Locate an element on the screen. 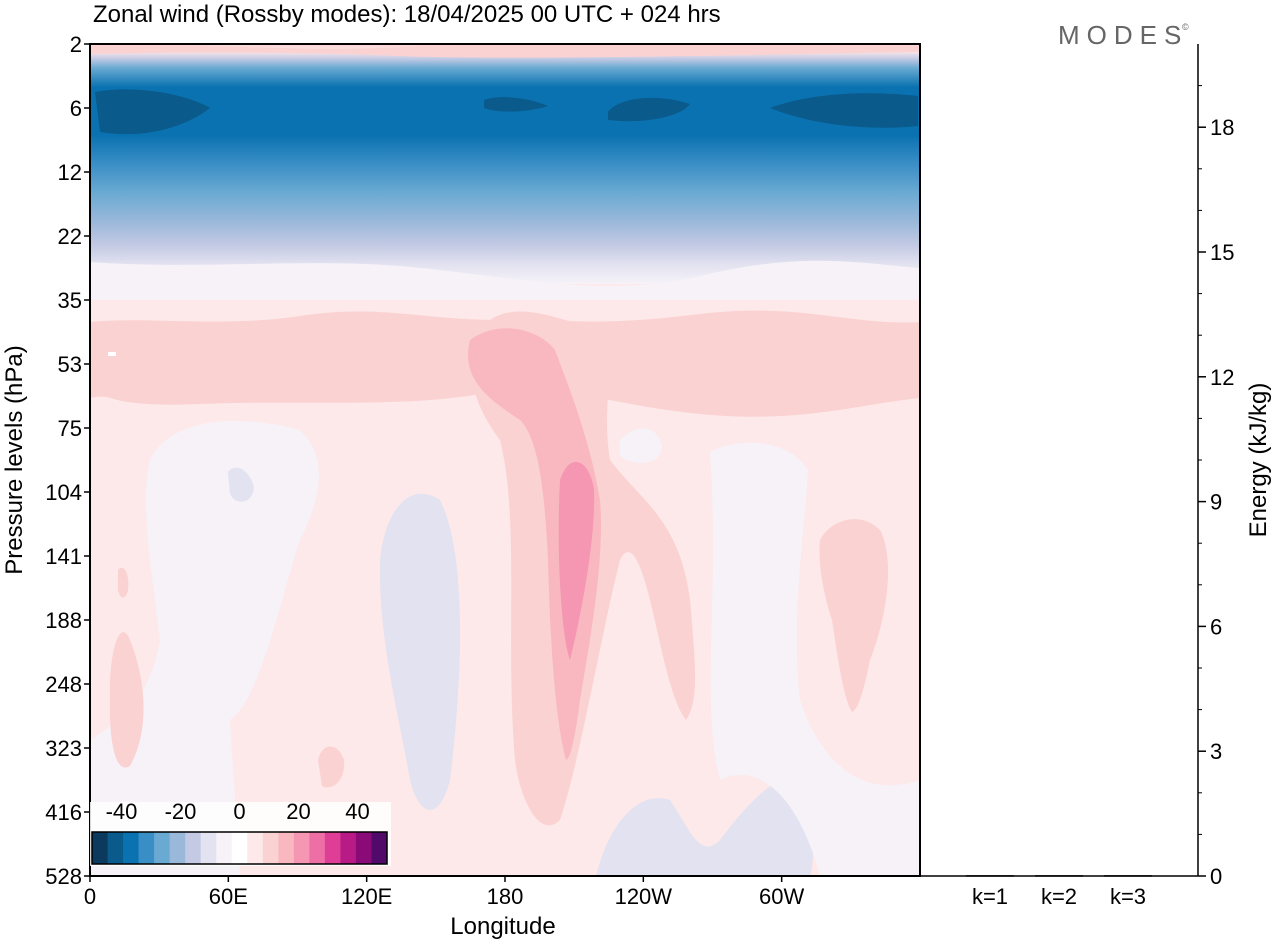 Image resolution: width=1280 pixels, height=942 pixels. energy-x-tick-label: k=2 is located at coordinates (1059, 896).